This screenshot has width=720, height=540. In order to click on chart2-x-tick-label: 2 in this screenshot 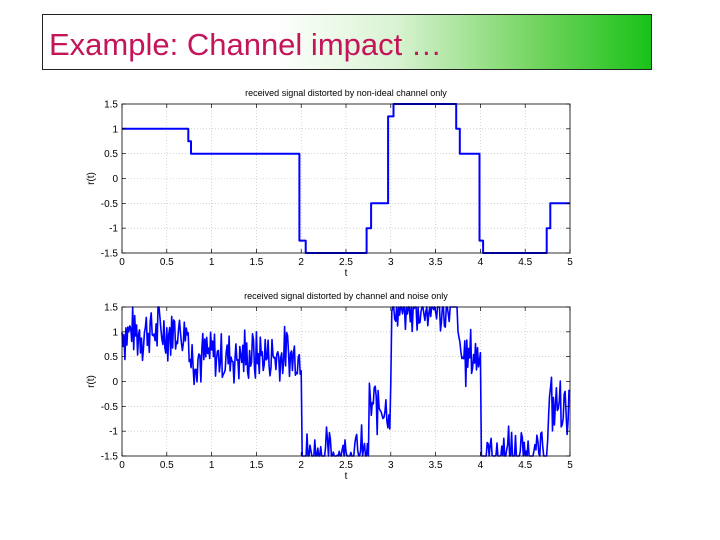, I will do `click(301, 465)`.